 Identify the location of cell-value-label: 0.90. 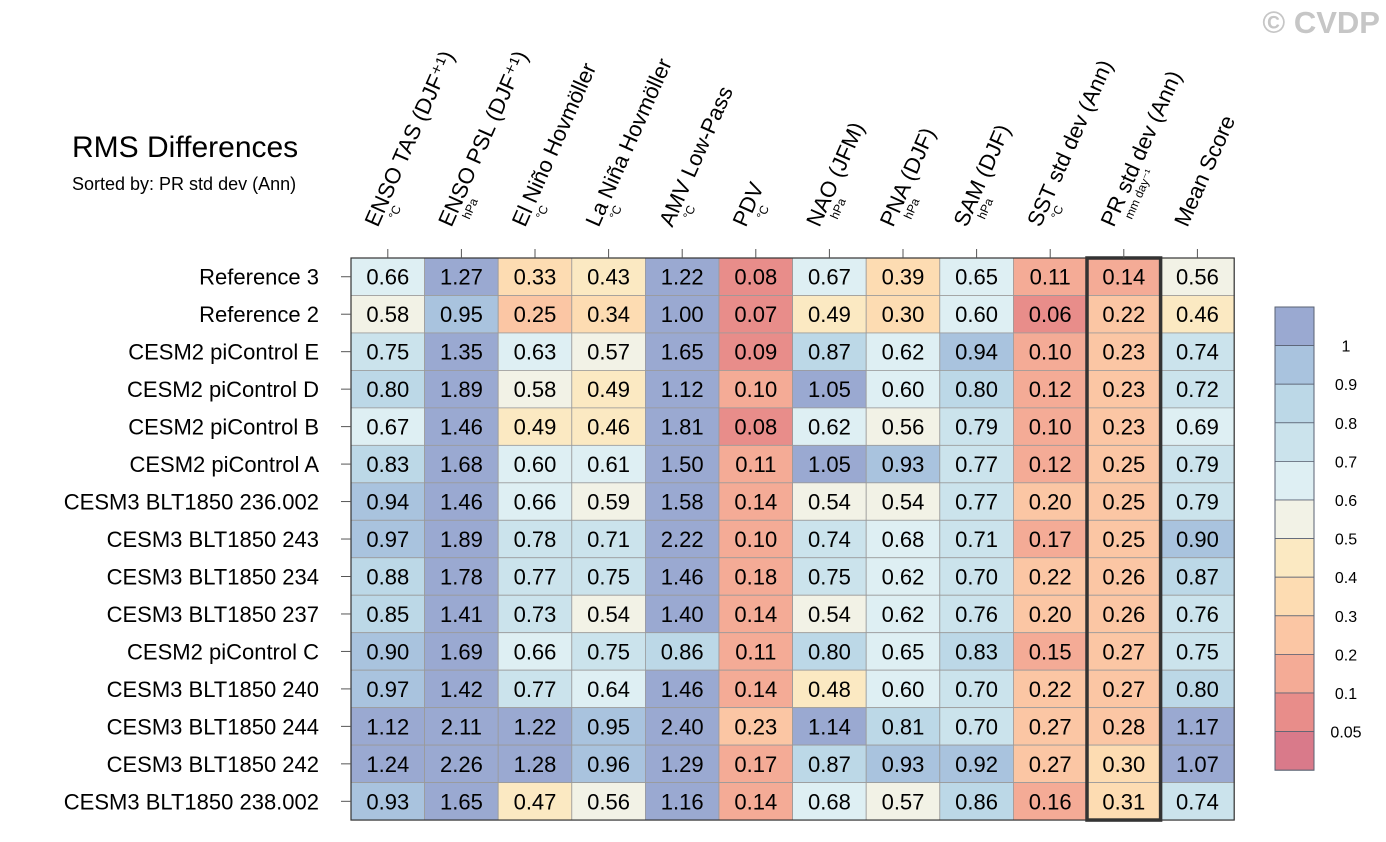
(1197, 539).